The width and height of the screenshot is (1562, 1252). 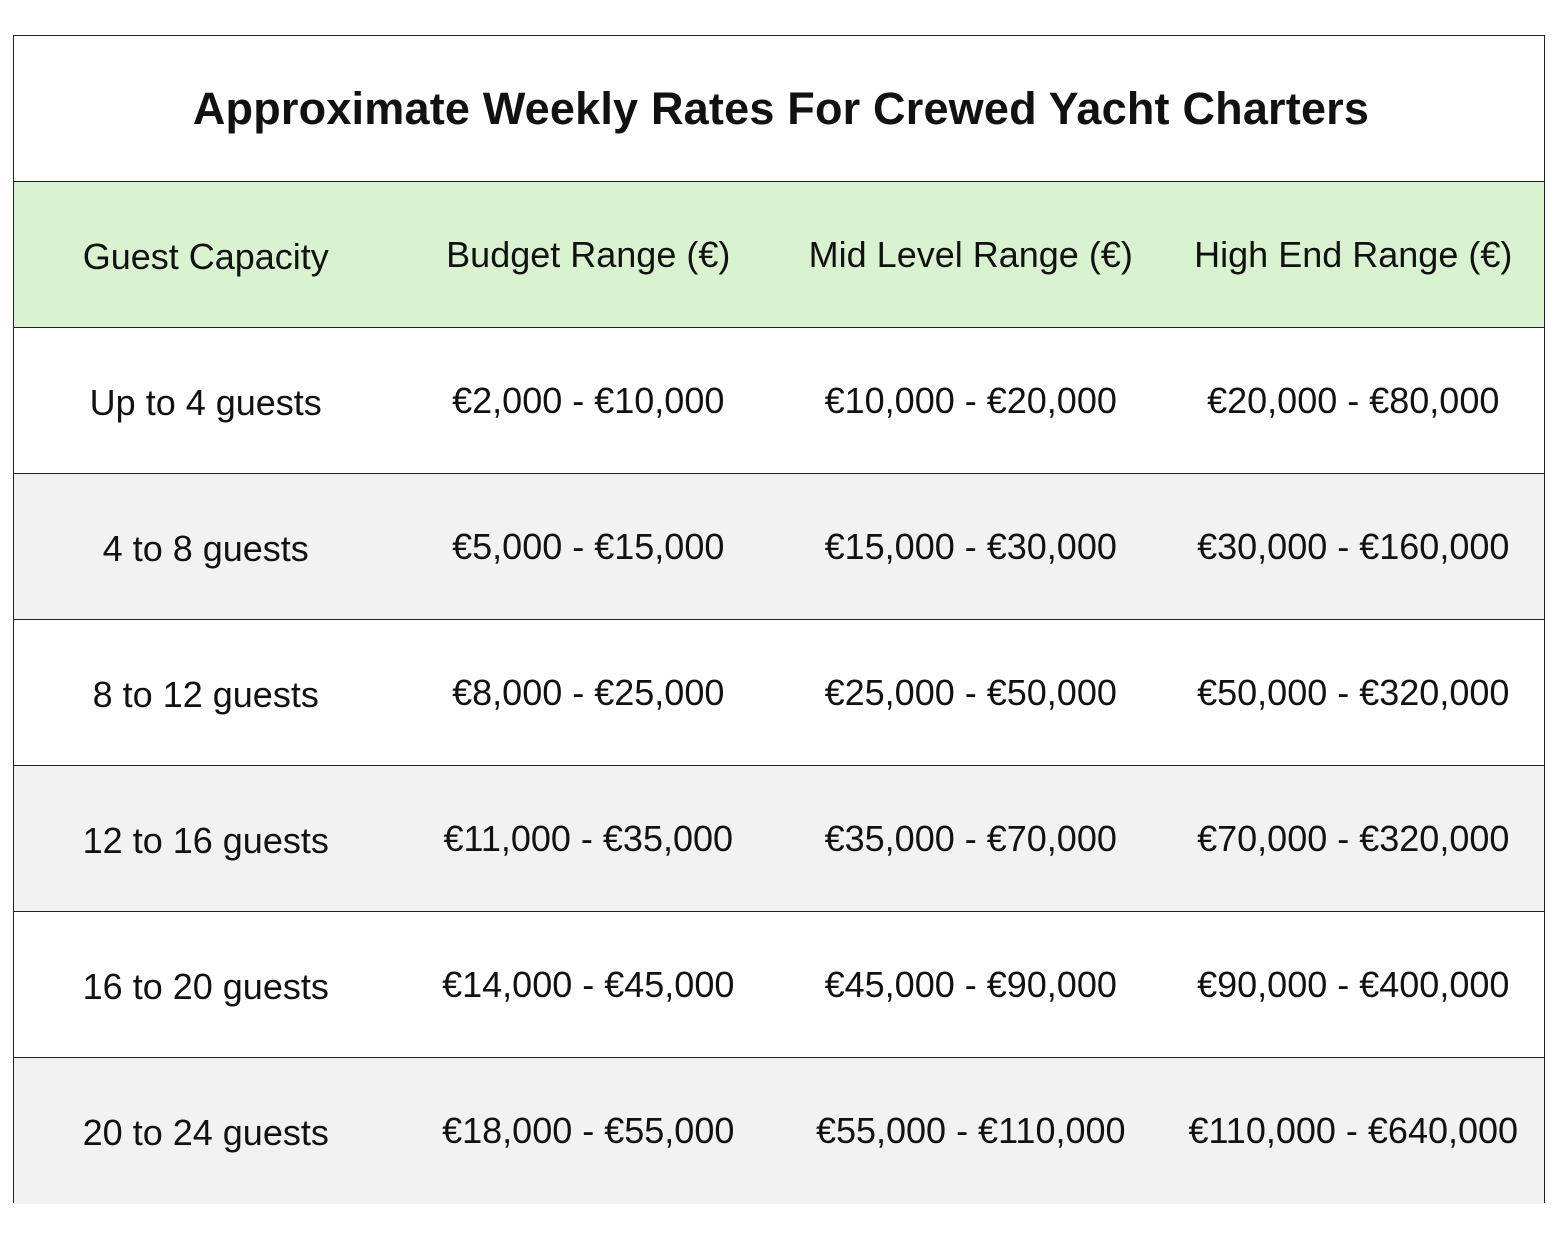 What do you see at coordinates (970, 692) in the screenshot?
I see `mid-level-range-cell: €25,000 - €50,000` at bounding box center [970, 692].